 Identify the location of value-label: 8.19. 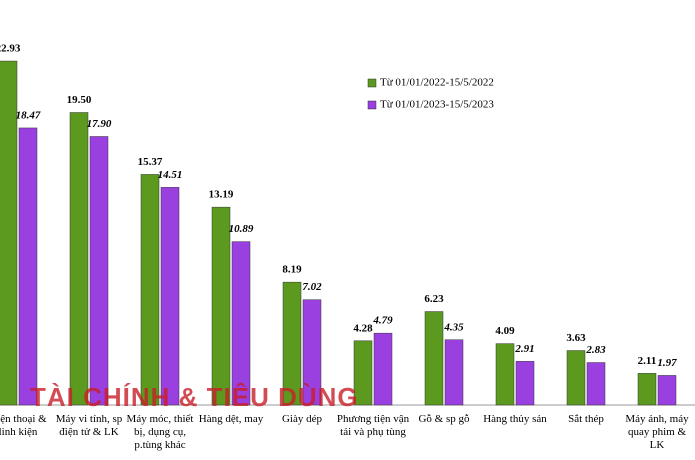
(292, 270).